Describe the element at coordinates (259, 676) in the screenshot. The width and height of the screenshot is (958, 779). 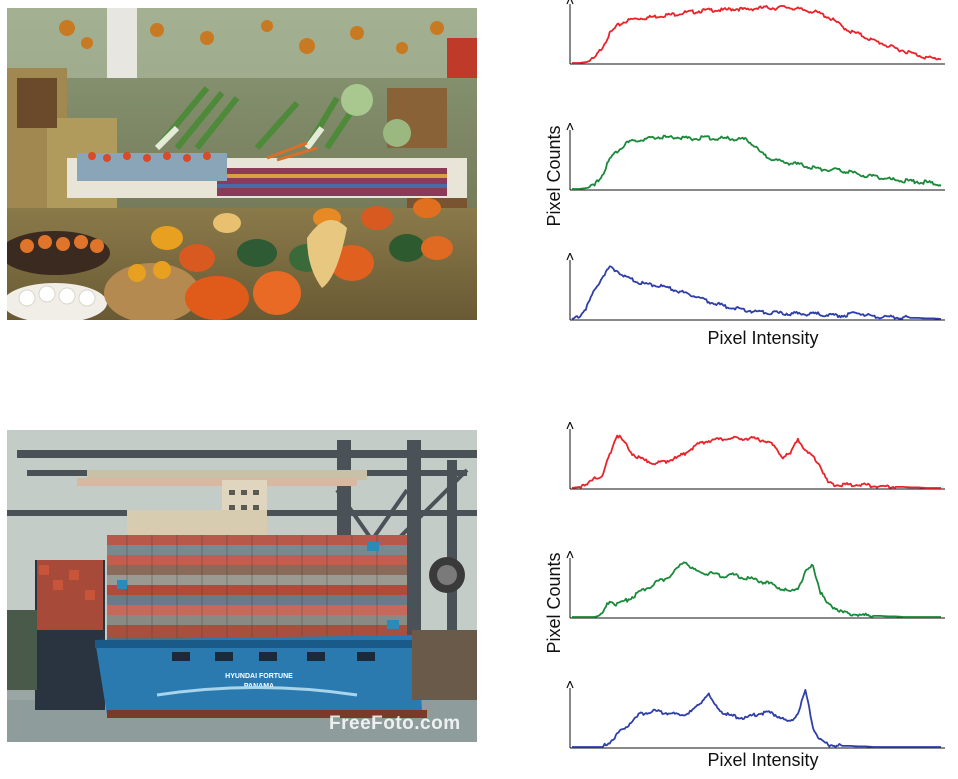
I see `ship-name: HYUNDAI FORTUNE` at that location.